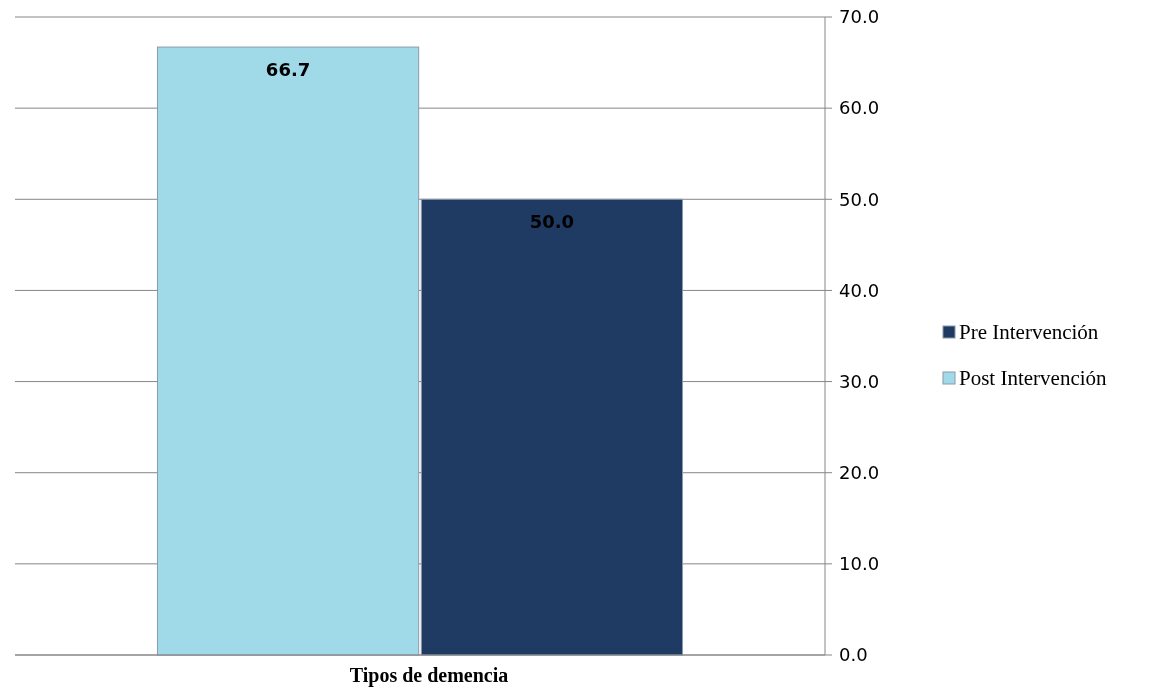 The width and height of the screenshot is (1152, 689). What do you see at coordinates (853, 655) in the screenshot?
I see `y-tick-label: 0.0` at bounding box center [853, 655].